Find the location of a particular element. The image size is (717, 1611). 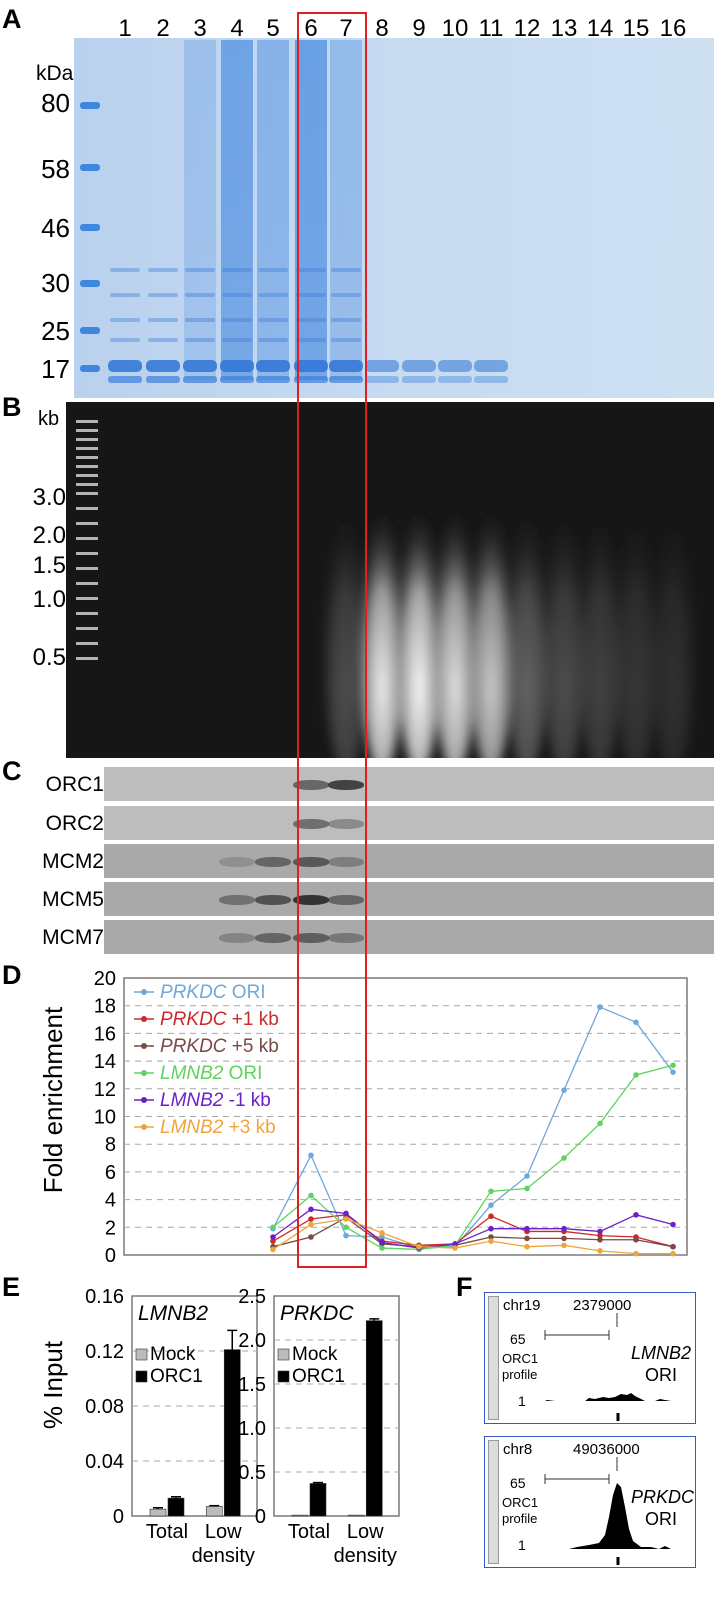

panel-letter-f: F is located at coordinates (464, 1287).